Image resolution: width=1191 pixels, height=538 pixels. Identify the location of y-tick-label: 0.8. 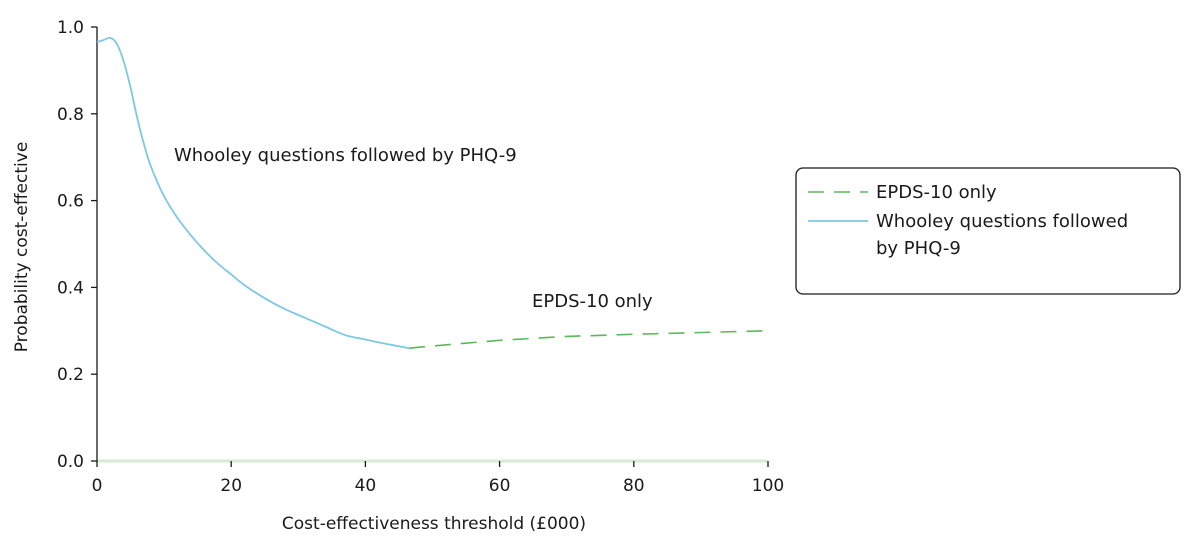
(70, 115).